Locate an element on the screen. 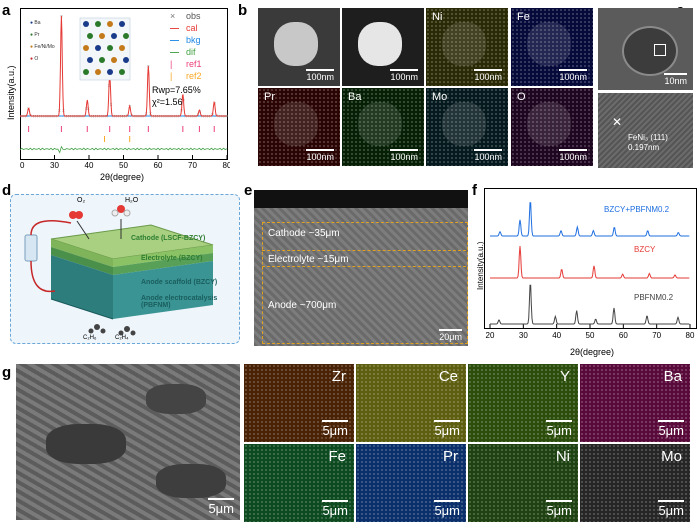  xtick-label-20: 20 is located at coordinates (22, 164).